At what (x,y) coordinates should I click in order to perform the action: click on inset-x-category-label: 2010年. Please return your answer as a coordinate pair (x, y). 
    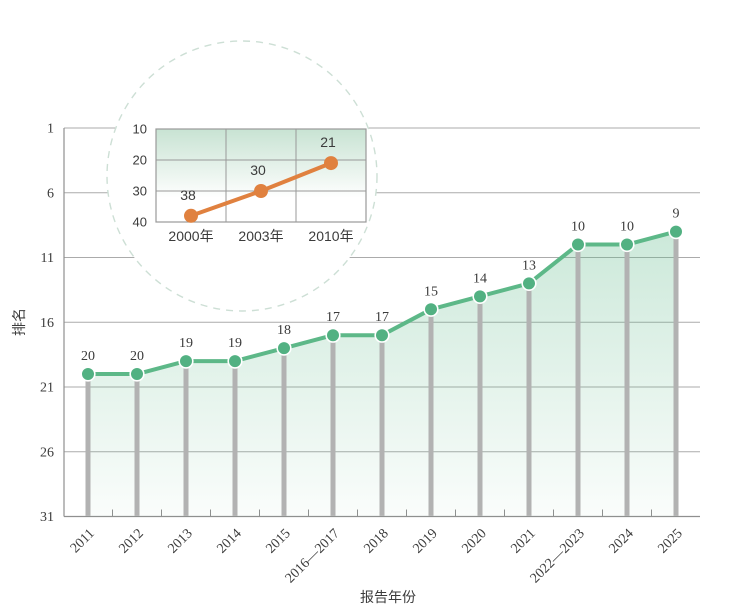
    Looking at the image, I should click on (330, 236).